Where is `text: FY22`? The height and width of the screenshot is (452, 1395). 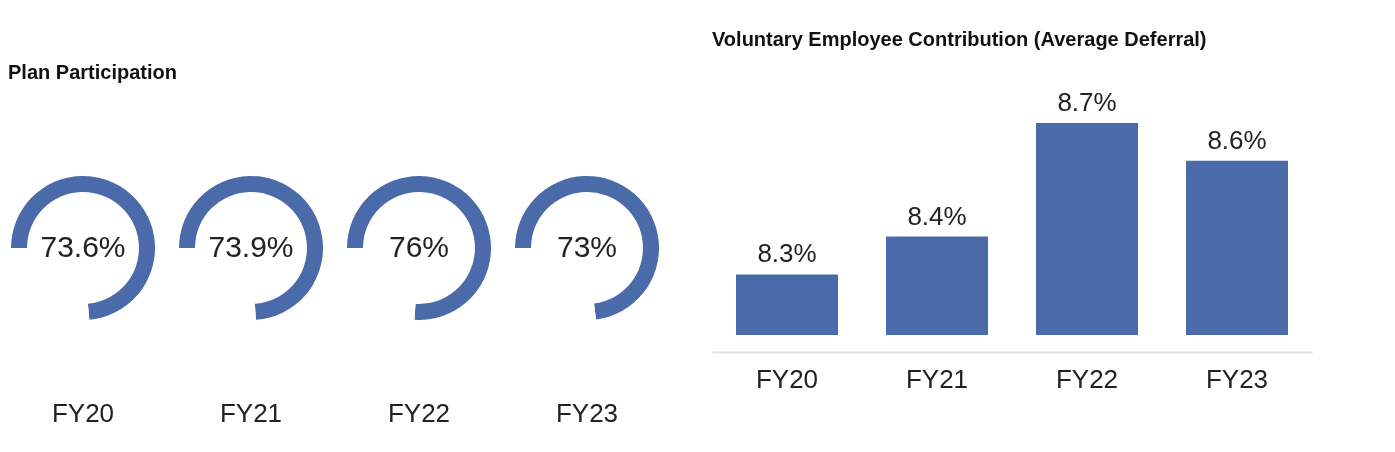
text: FY22 is located at coordinates (419, 413).